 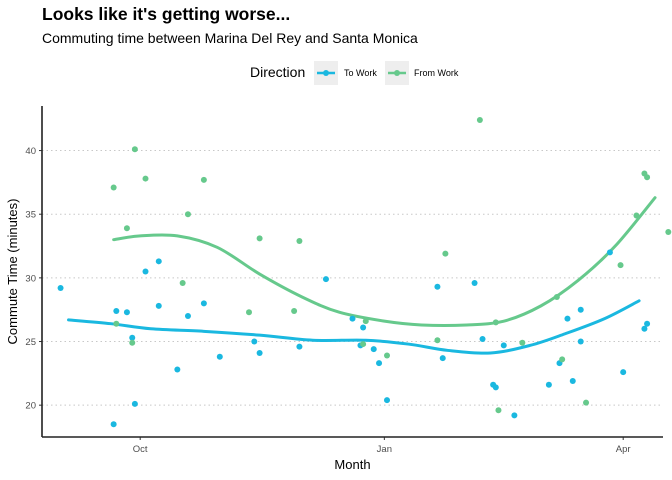 I want to click on legend-title: Direction, so click(x=277, y=72).